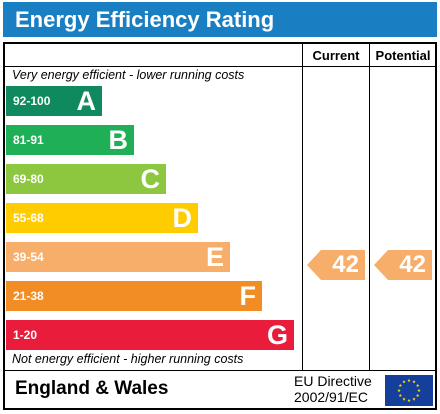  Describe the element at coordinates (277, 335) in the screenshot. I see `band-letter: G` at that location.